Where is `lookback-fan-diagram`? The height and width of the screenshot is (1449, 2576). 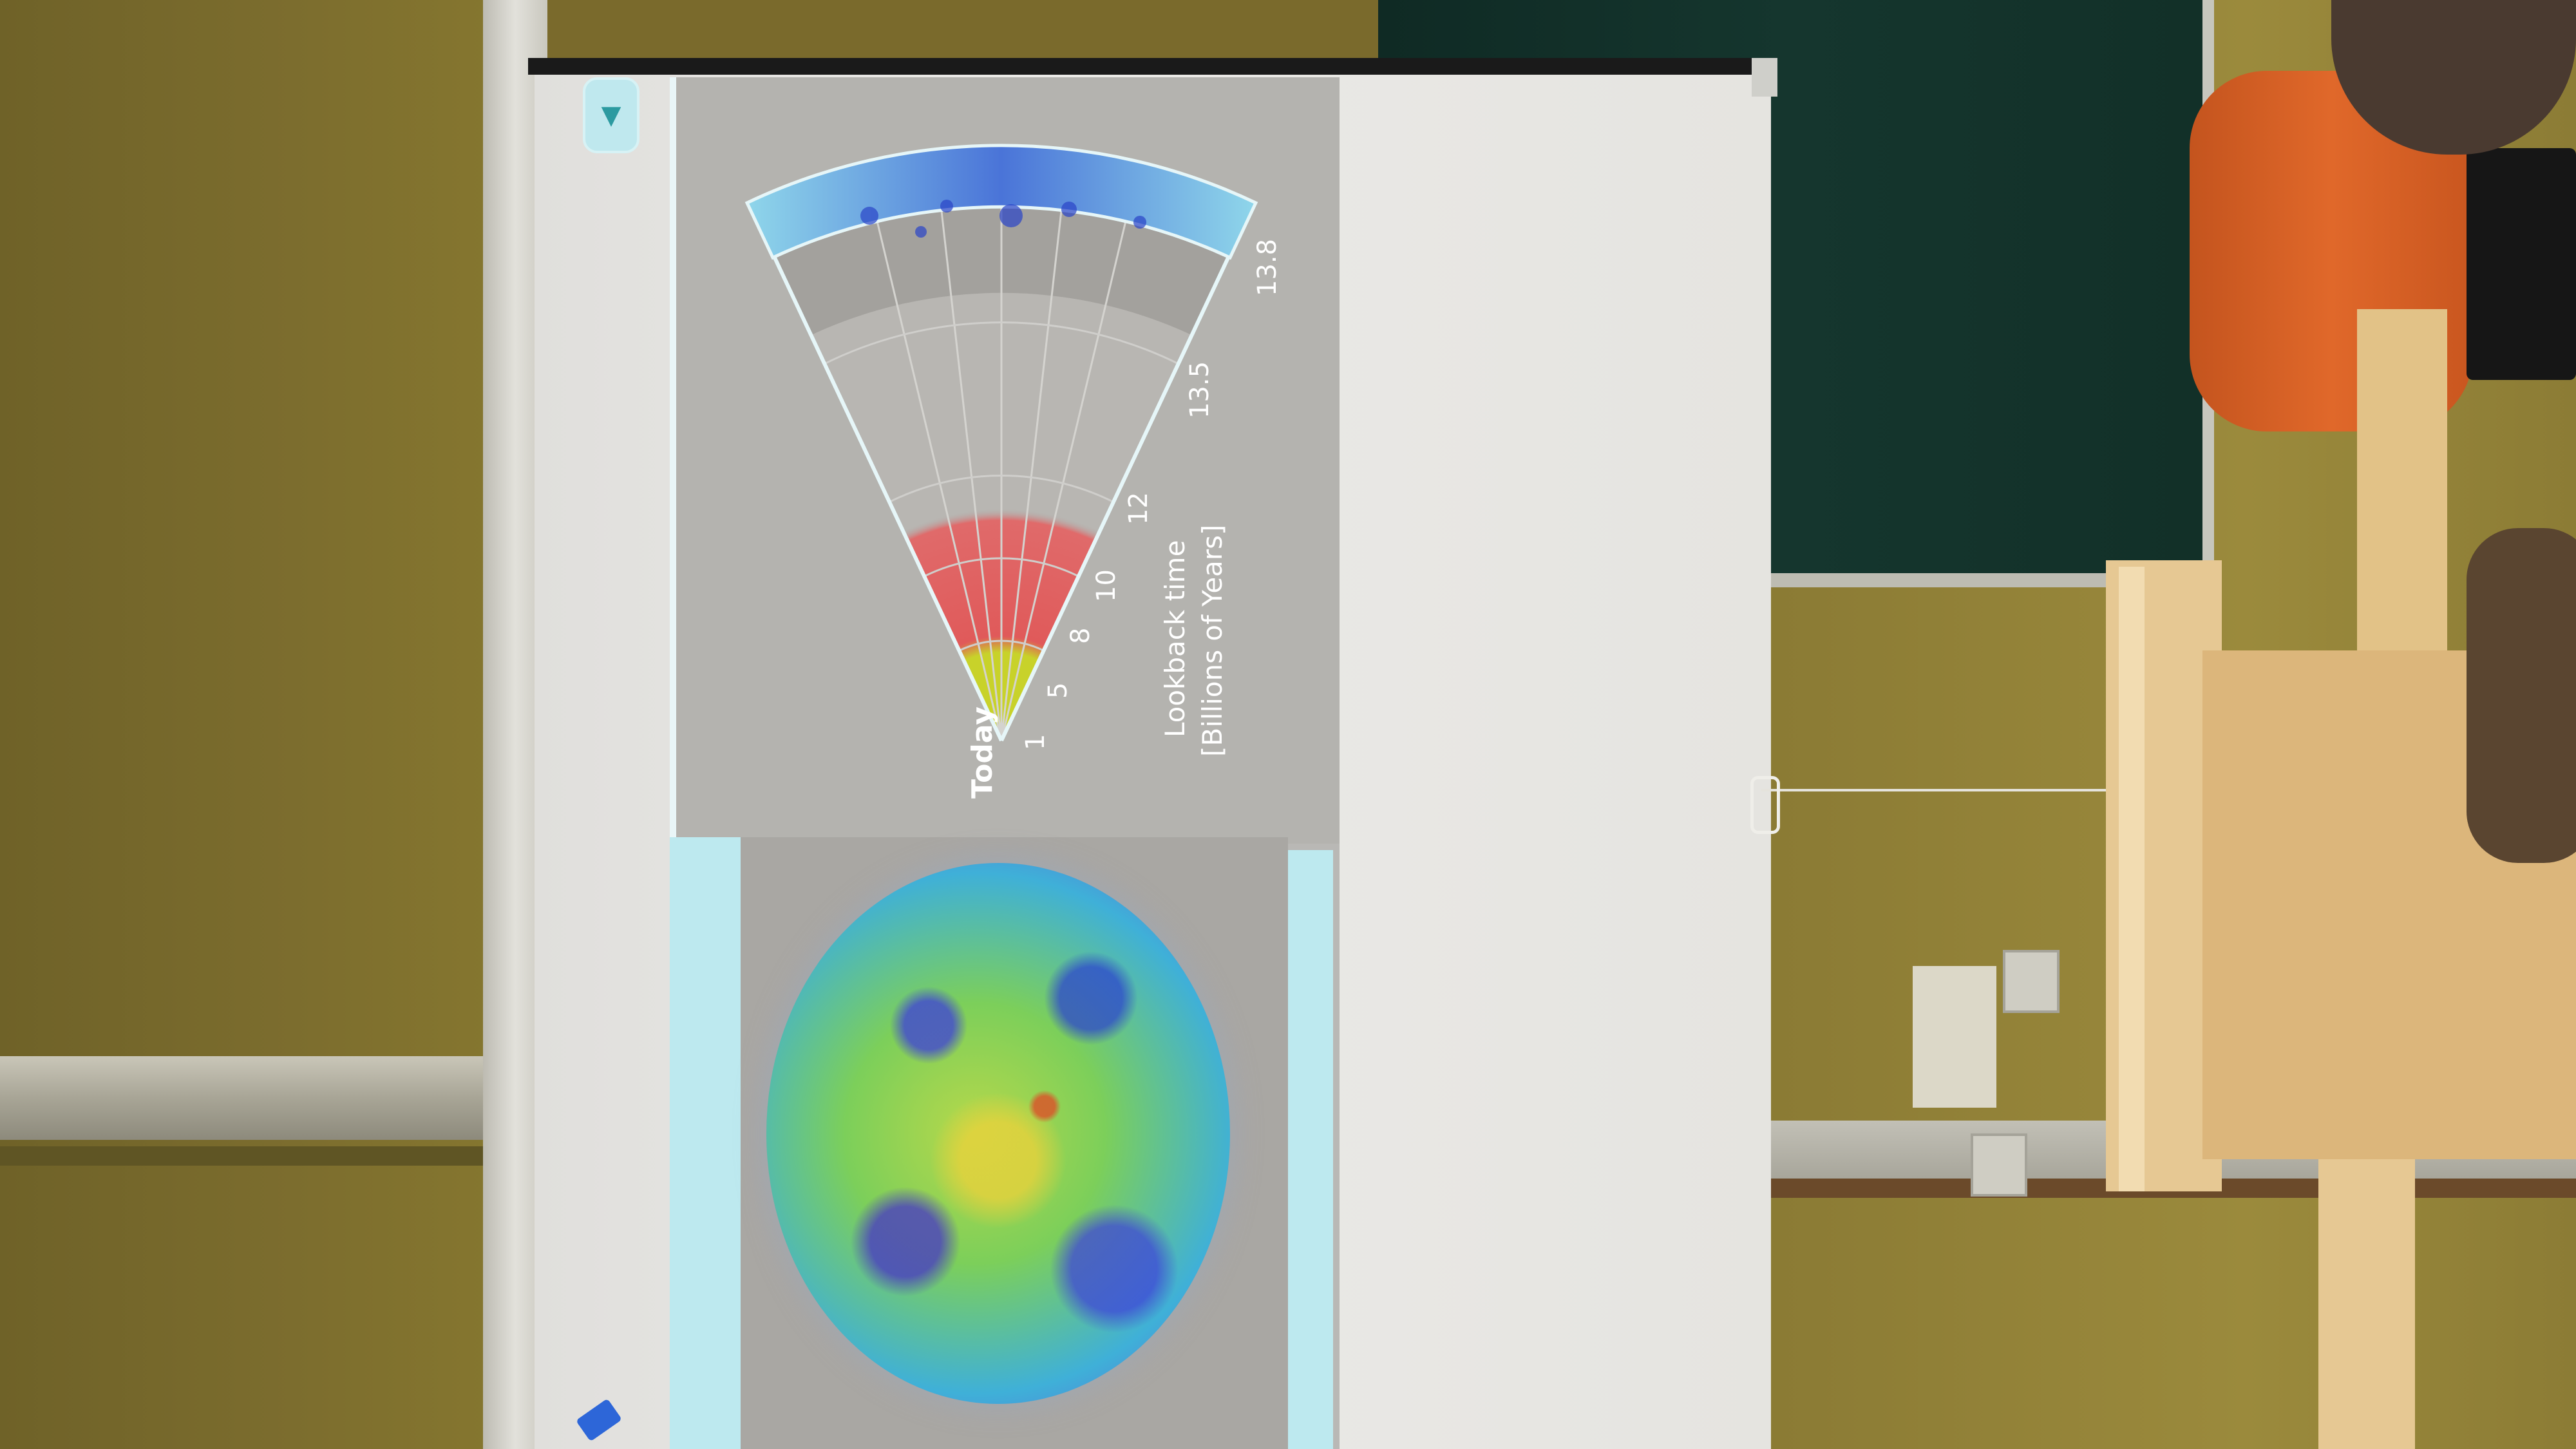
lookback-fan-diagram is located at coordinates (1001, 443).